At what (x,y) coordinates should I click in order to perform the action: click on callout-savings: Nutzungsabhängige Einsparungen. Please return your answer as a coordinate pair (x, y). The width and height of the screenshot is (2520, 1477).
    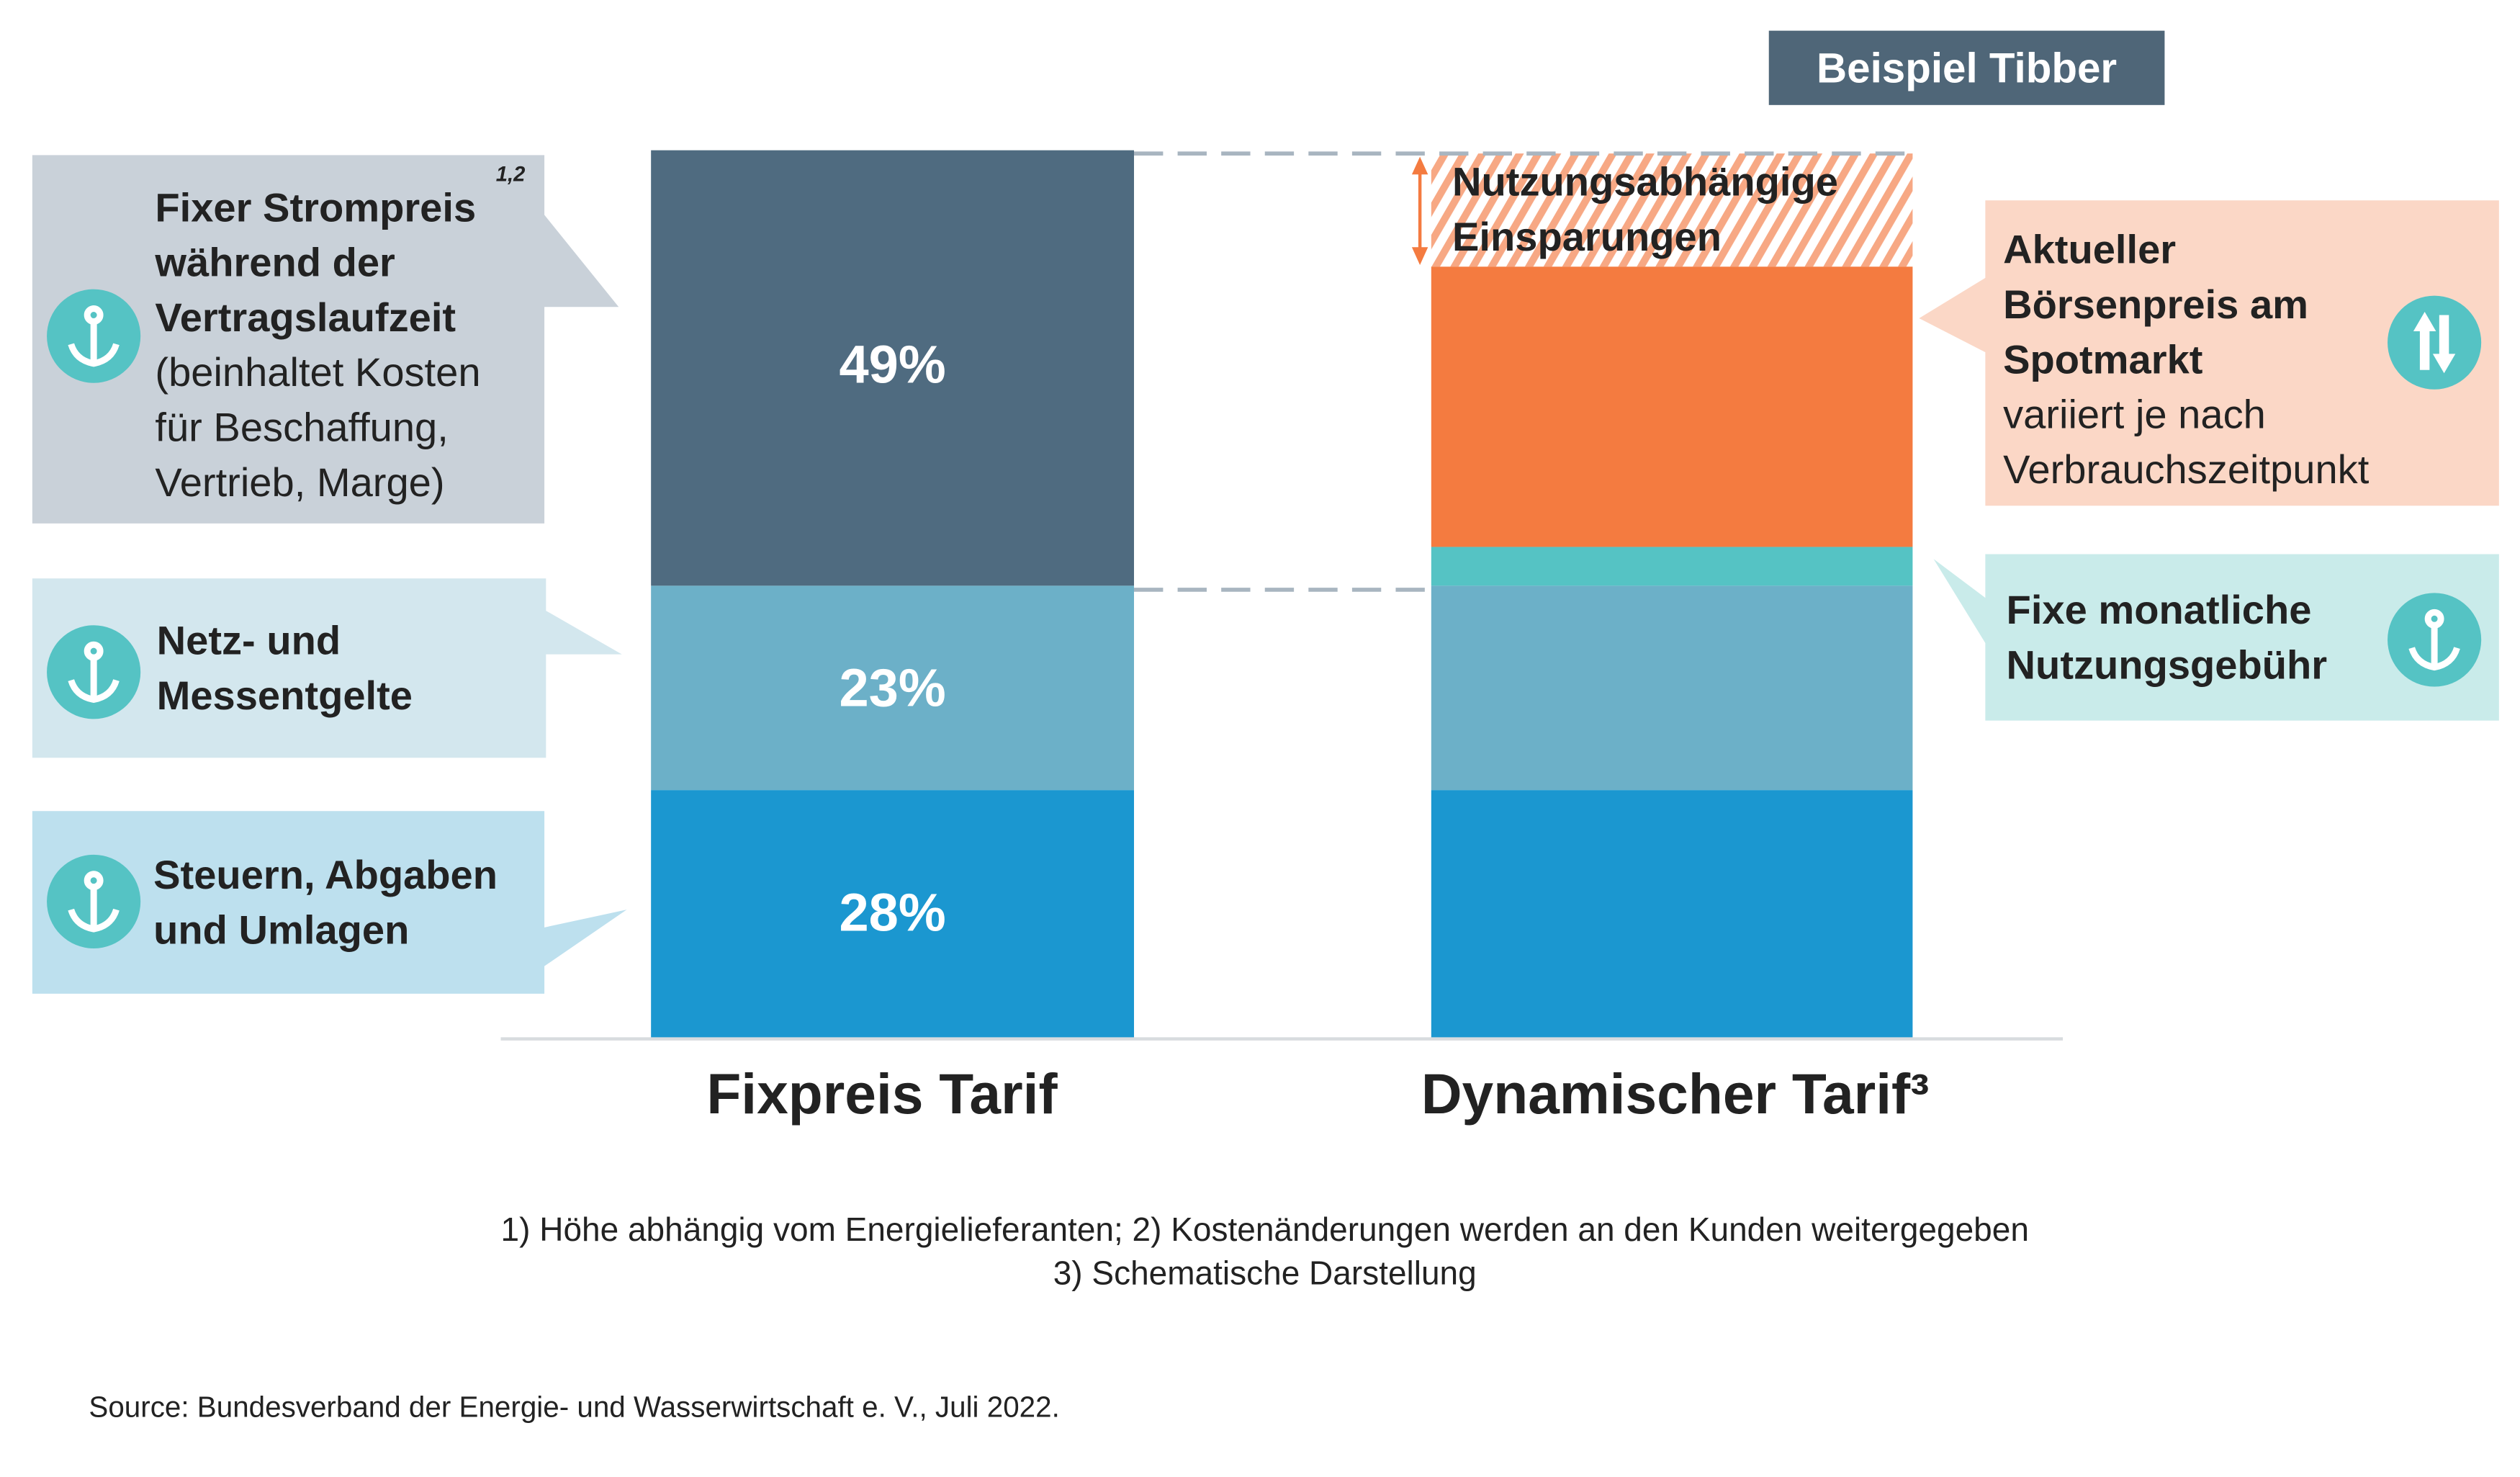
    Looking at the image, I should click on (1645, 210).